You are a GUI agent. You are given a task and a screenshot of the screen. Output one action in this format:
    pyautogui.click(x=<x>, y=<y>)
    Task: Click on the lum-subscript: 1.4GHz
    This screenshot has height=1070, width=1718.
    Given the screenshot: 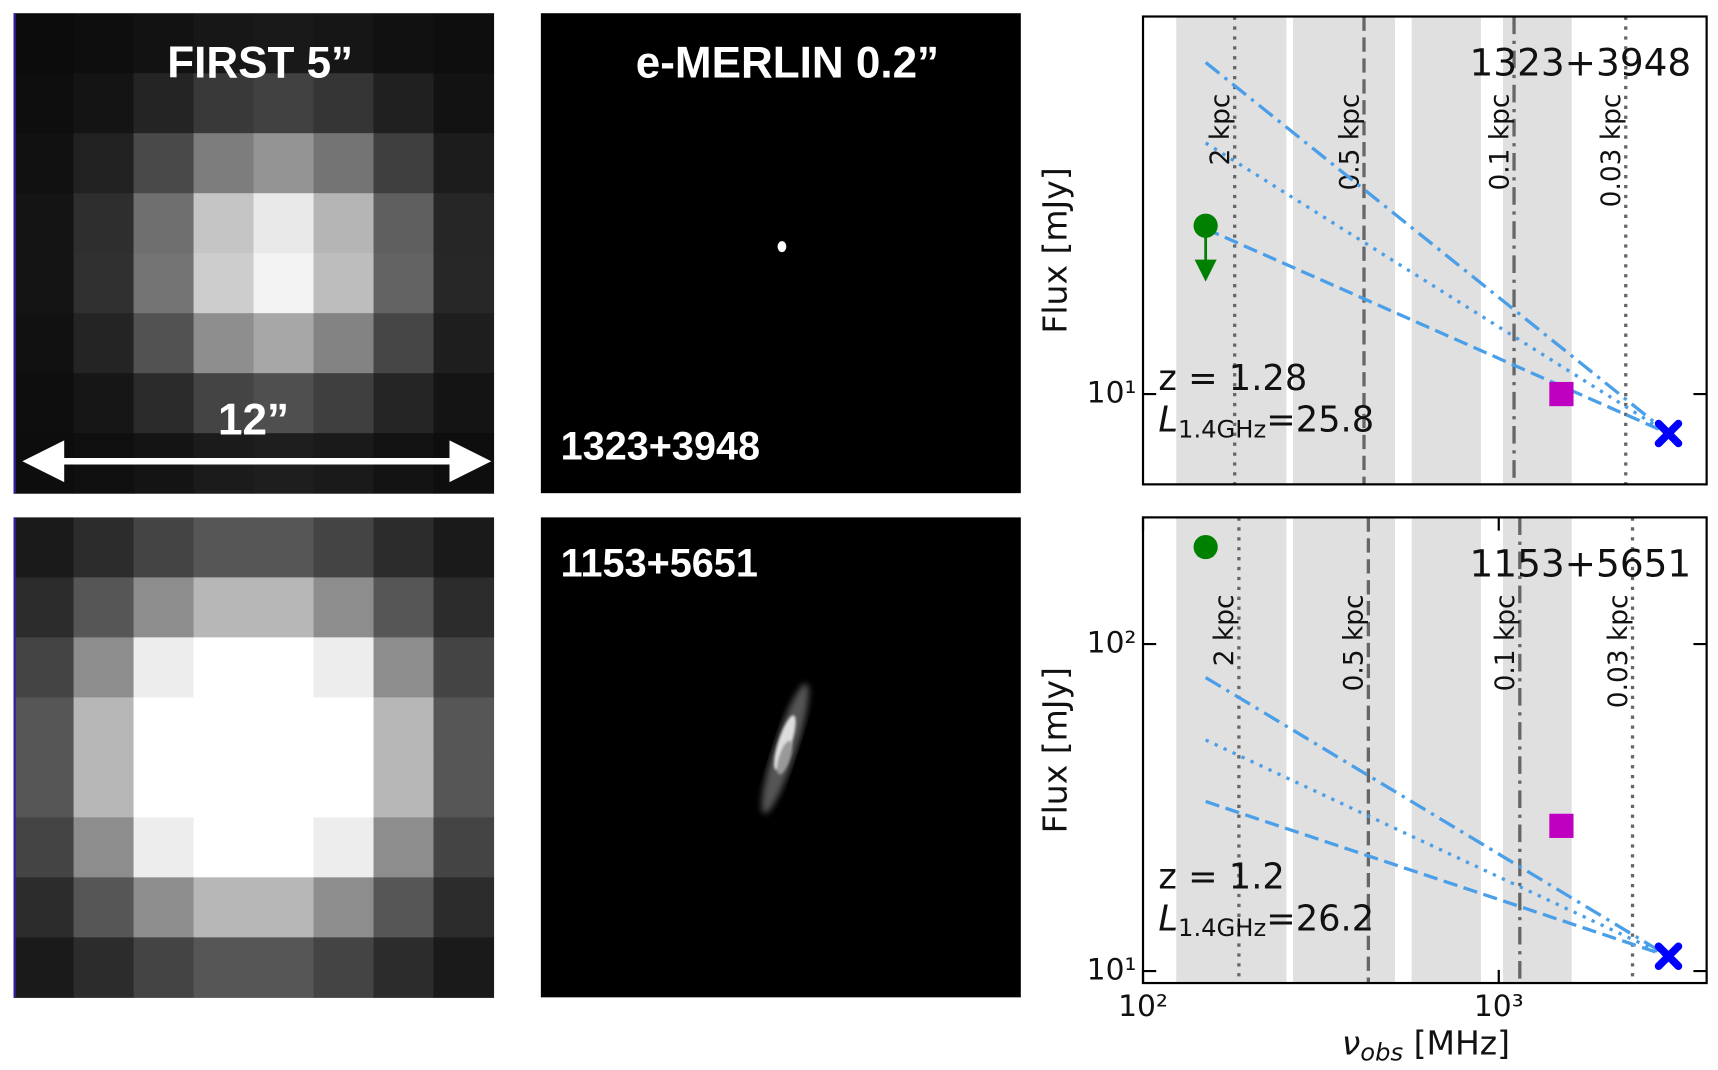 What is the action you would take?
    pyautogui.click(x=1222, y=429)
    